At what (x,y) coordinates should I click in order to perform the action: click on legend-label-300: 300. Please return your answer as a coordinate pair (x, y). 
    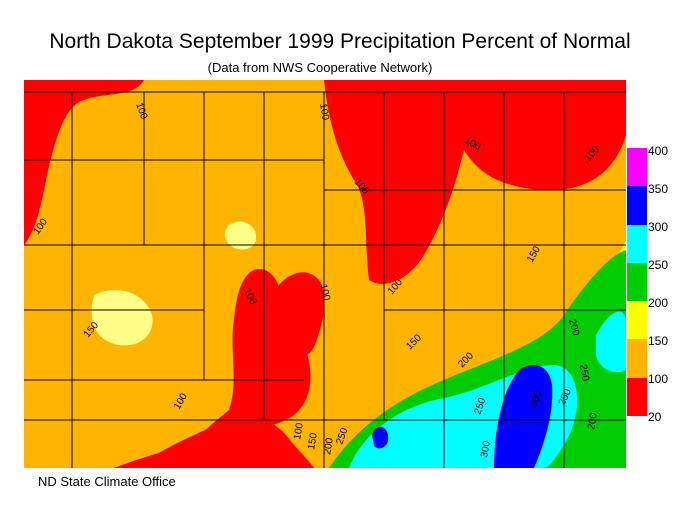
    Looking at the image, I should click on (658, 227).